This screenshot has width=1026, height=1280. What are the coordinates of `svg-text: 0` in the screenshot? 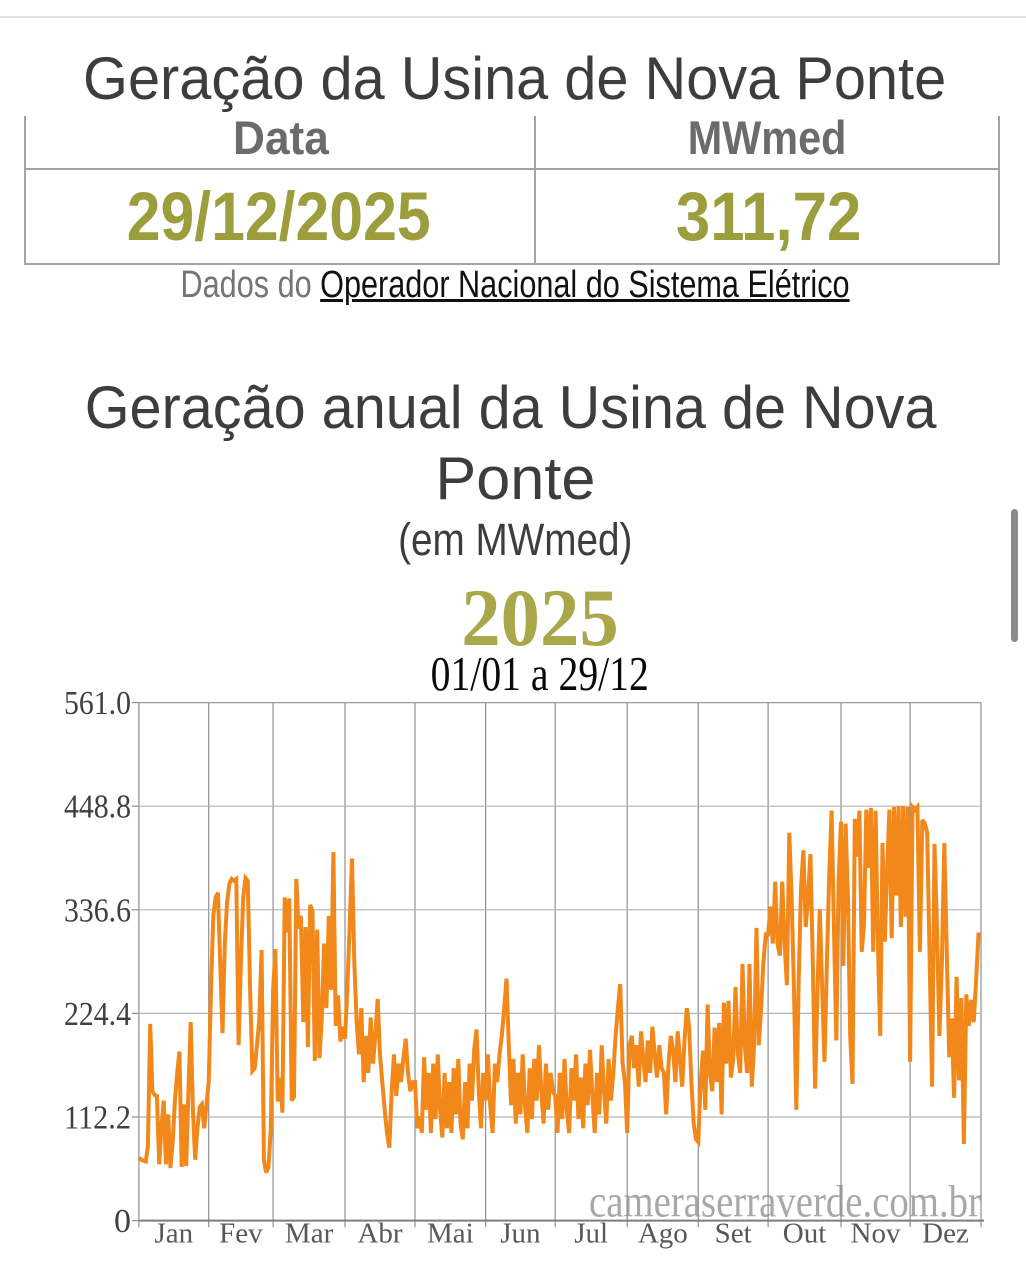 It's located at (122, 1221).